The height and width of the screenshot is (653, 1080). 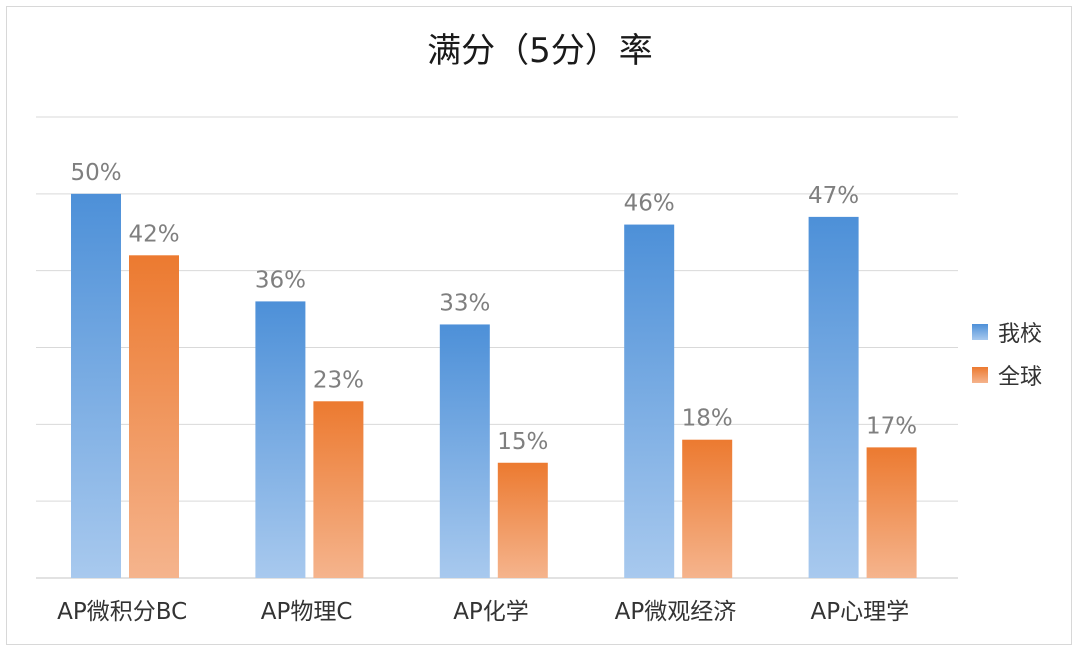 I want to click on legend-swatch-school, so click(x=980, y=332).